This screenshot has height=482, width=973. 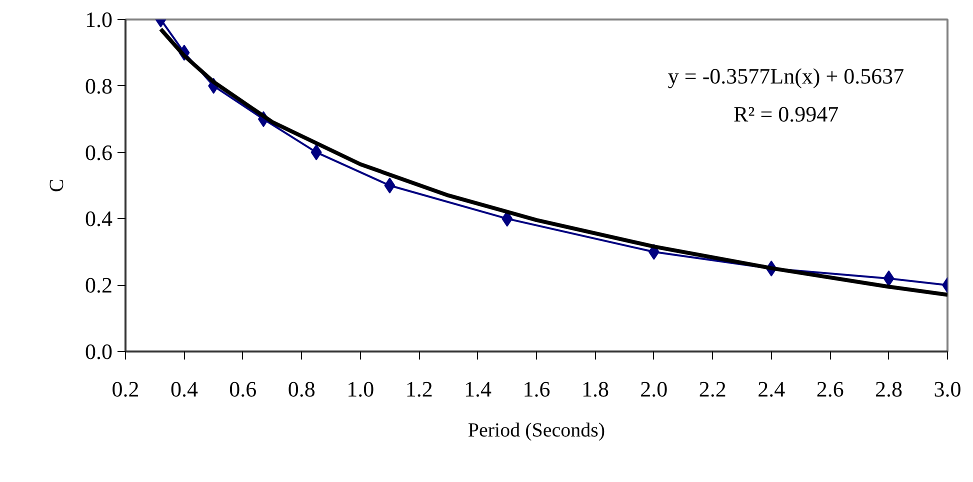 What do you see at coordinates (654, 389) in the screenshot?
I see `x-tick-label: 2.0` at bounding box center [654, 389].